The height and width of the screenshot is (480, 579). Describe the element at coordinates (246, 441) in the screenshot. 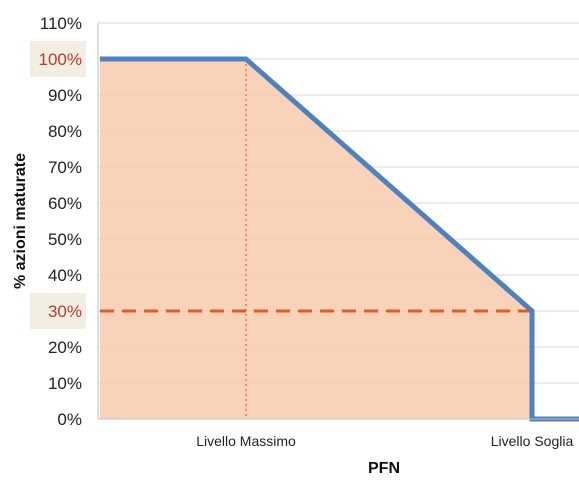

I see `x-category-label: Livello Massimo` at that location.